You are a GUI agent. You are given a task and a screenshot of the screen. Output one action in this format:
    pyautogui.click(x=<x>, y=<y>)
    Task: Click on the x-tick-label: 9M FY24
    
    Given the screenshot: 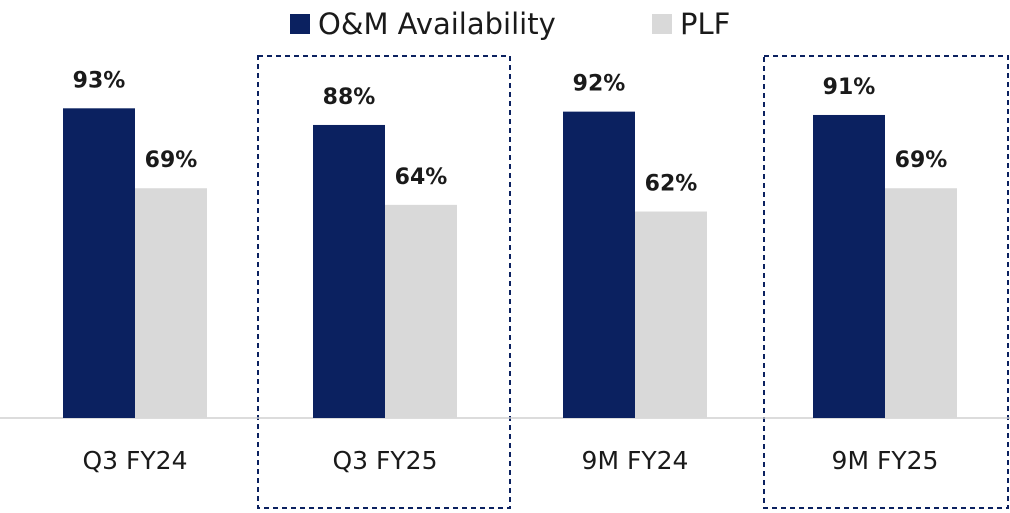 What is the action you would take?
    pyautogui.click(x=635, y=460)
    